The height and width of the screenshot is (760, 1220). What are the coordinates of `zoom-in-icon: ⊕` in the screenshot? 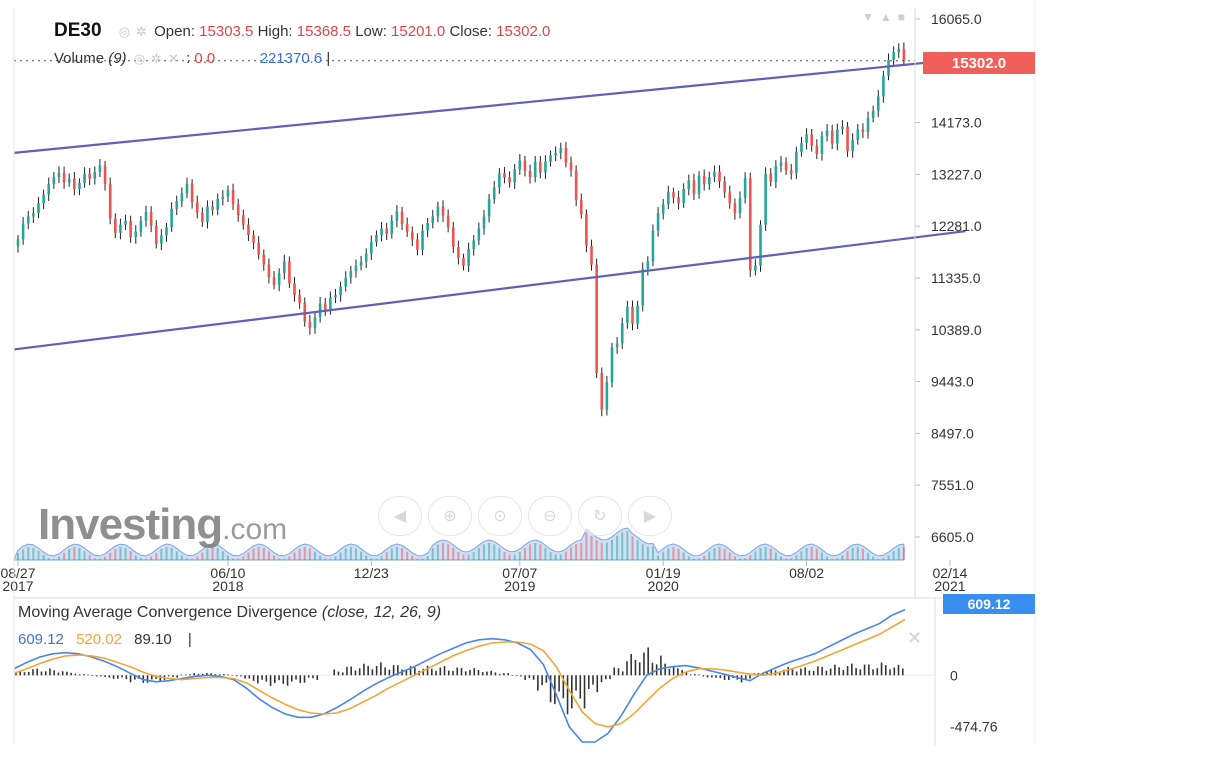 It's located at (450, 516).